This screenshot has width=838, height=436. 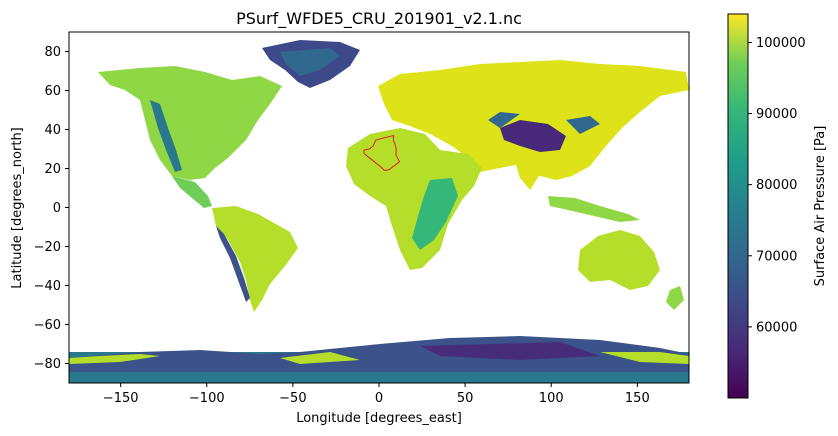 I want to click on region-outline-algeria, so click(x=382, y=152).